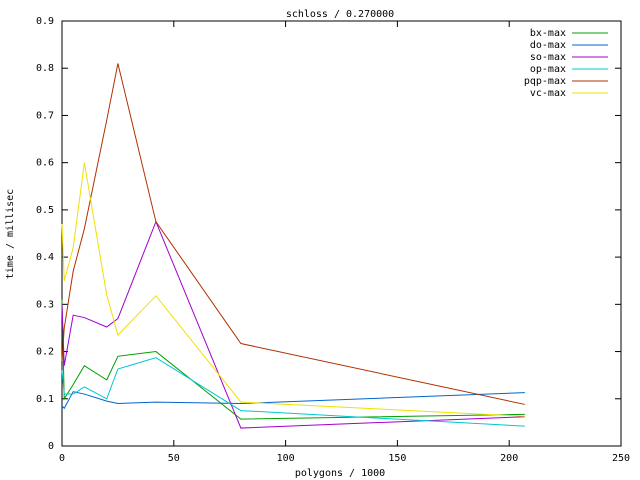 The image size is (640, 480). What do you see at coordinates (10, 234) in the screenshot?
I see `y-axis-label: time / millisec` at bounding box center [10, 234].